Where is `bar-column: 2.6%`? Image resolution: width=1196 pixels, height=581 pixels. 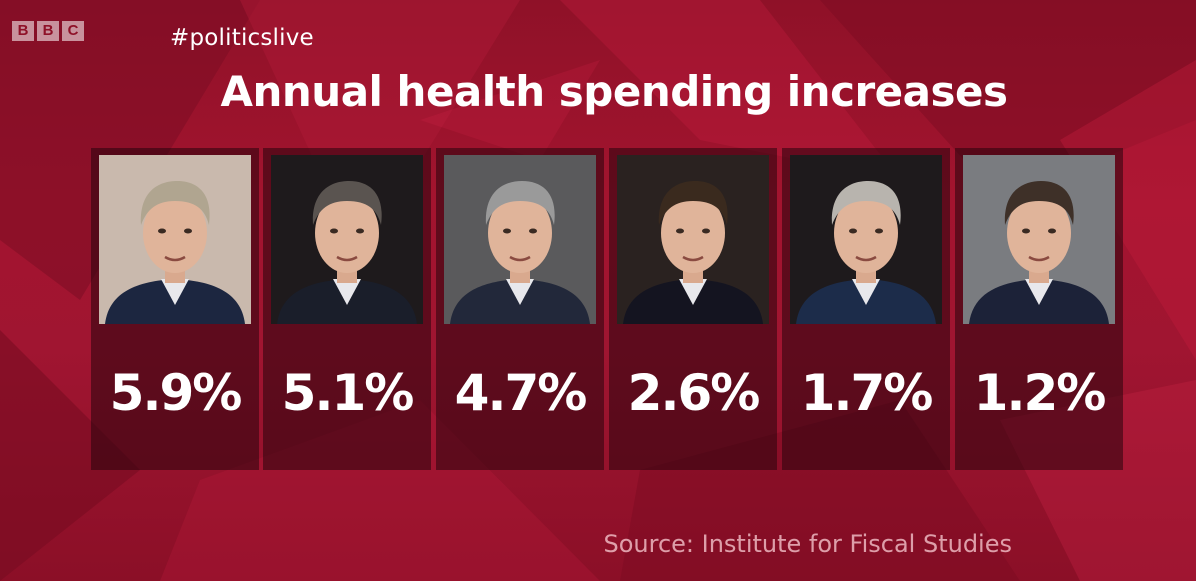 bar-column: 2.6% is located at coordinates (693, 309).